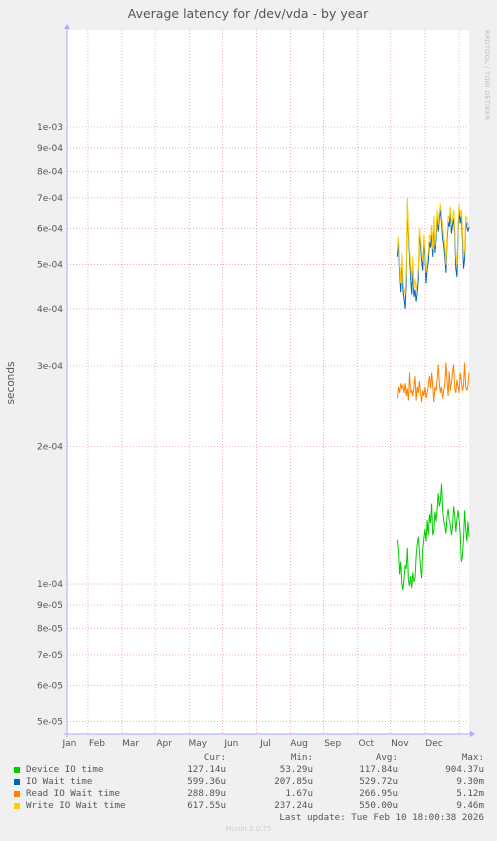 Image resolution: width=497 pixels, height=841 pixels. I want to click on x-tick-label: Oct, so click(367, 744).